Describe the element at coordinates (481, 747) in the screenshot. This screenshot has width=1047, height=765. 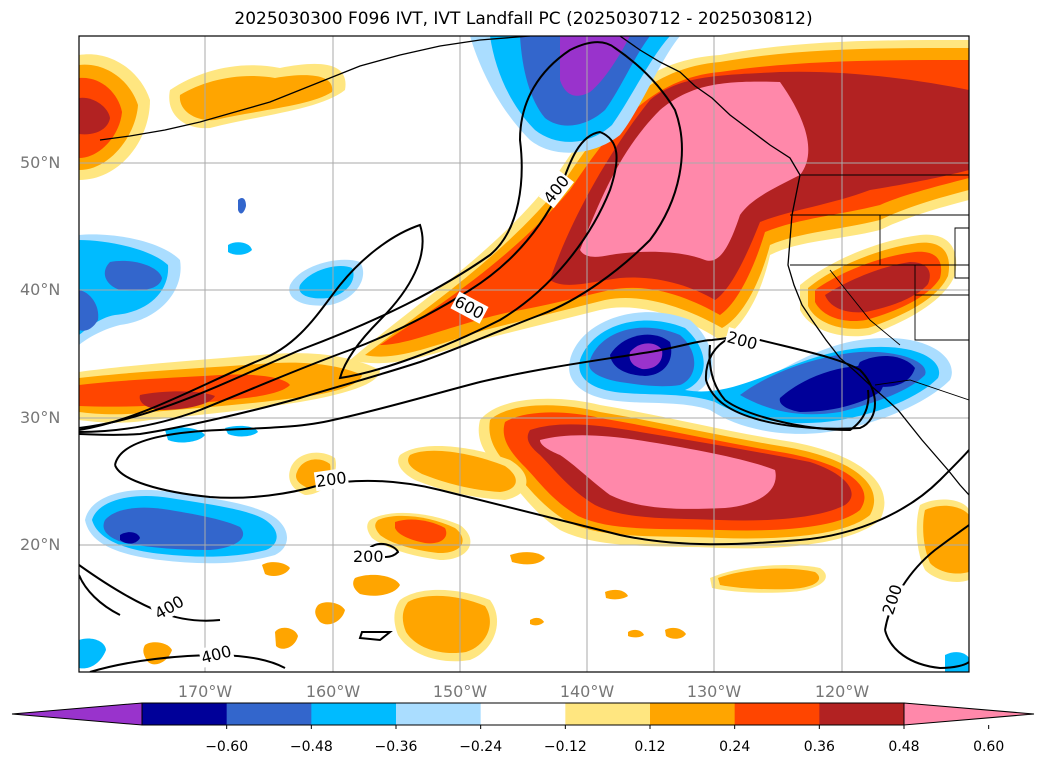
I see `colorbar-tick-label: −0.24` at that location.